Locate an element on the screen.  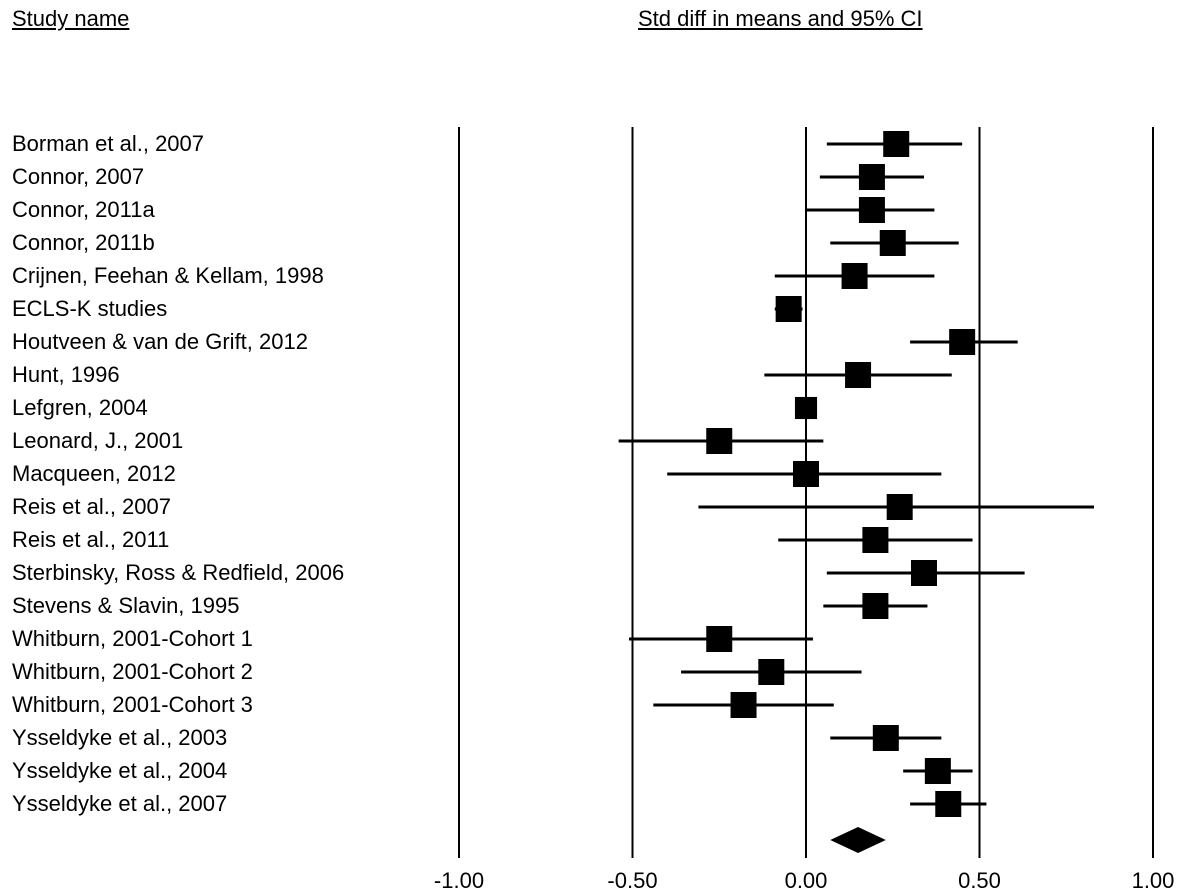
x-tick-label: 0.50 is located at coordinates (979, 880).